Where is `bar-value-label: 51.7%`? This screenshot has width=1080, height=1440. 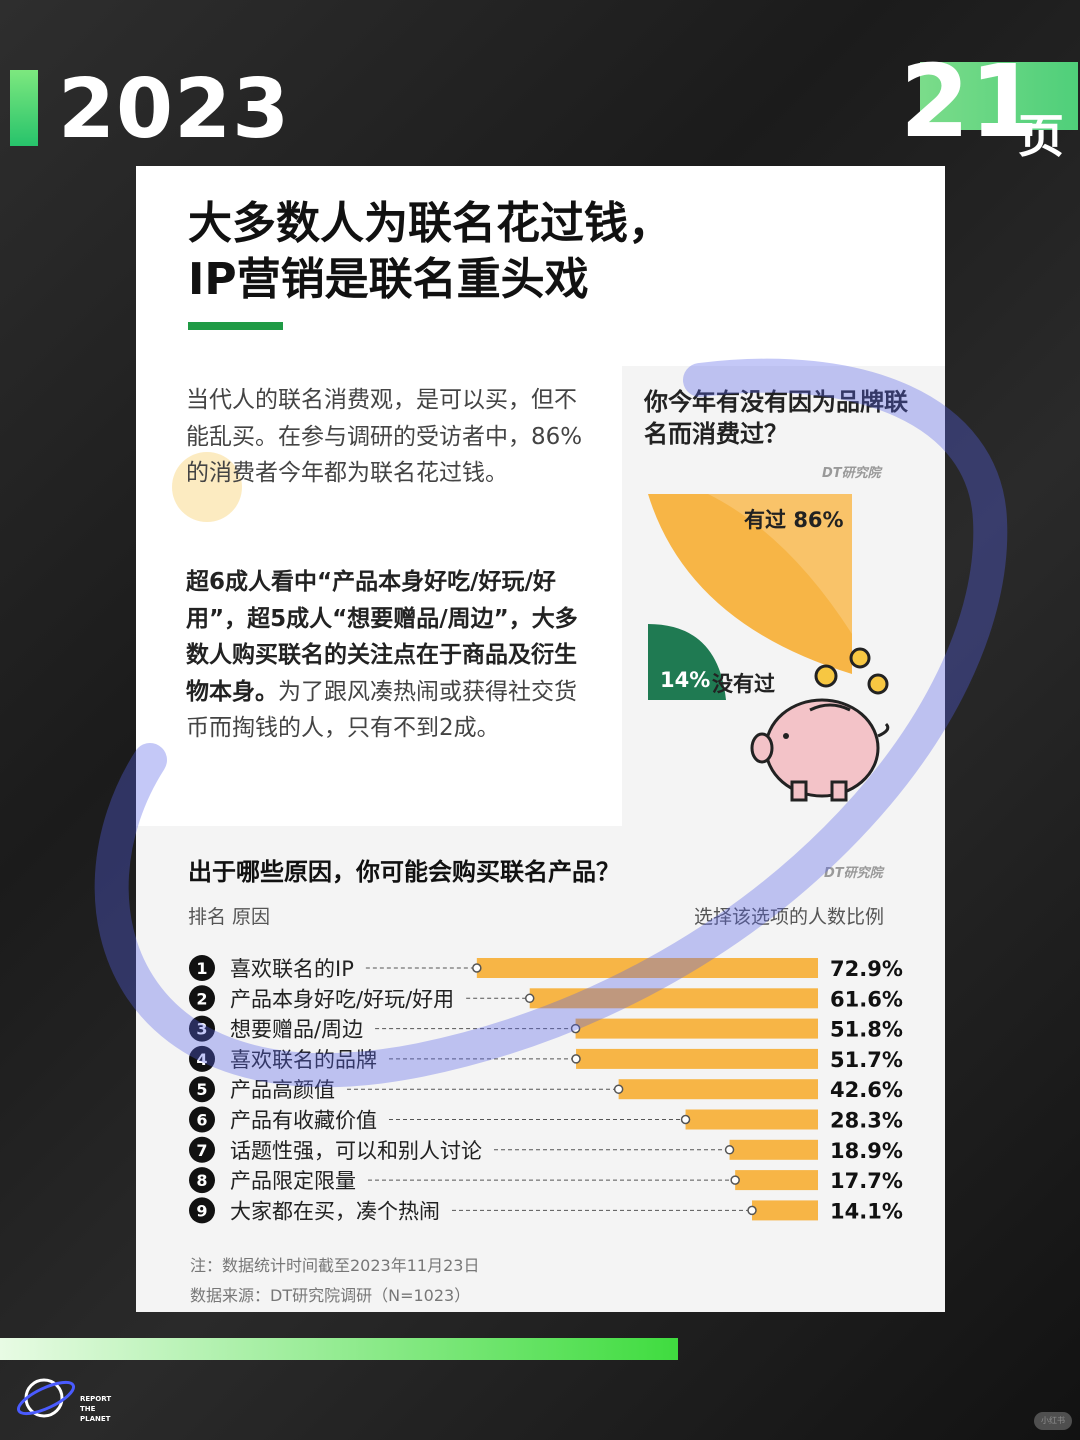
bar-value-label: 51.7% is located at coordinates (866, 1060).